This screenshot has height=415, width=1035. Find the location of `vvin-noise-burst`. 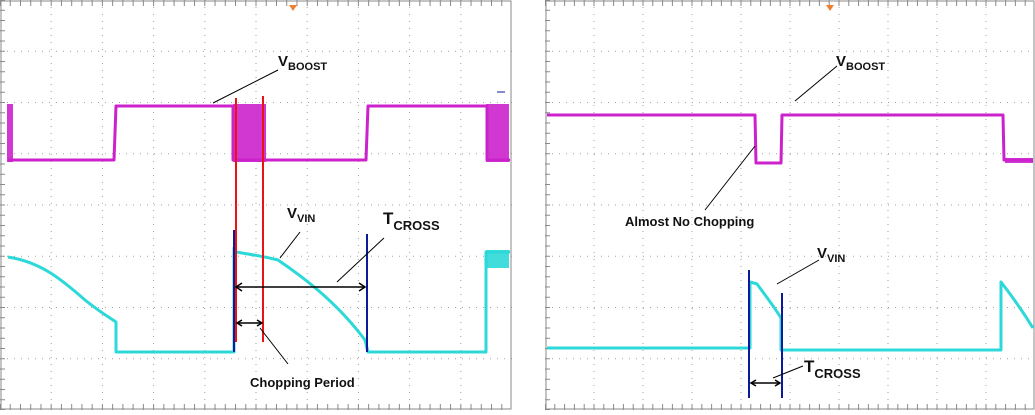

vvin-noise-burst is located at coordinates (497, 259).